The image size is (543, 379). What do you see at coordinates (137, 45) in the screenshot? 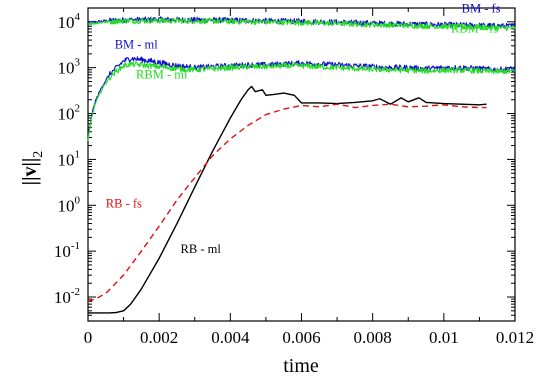
I see `annotation-bm-ml: BM - ml` at bounding box center [137, 45].